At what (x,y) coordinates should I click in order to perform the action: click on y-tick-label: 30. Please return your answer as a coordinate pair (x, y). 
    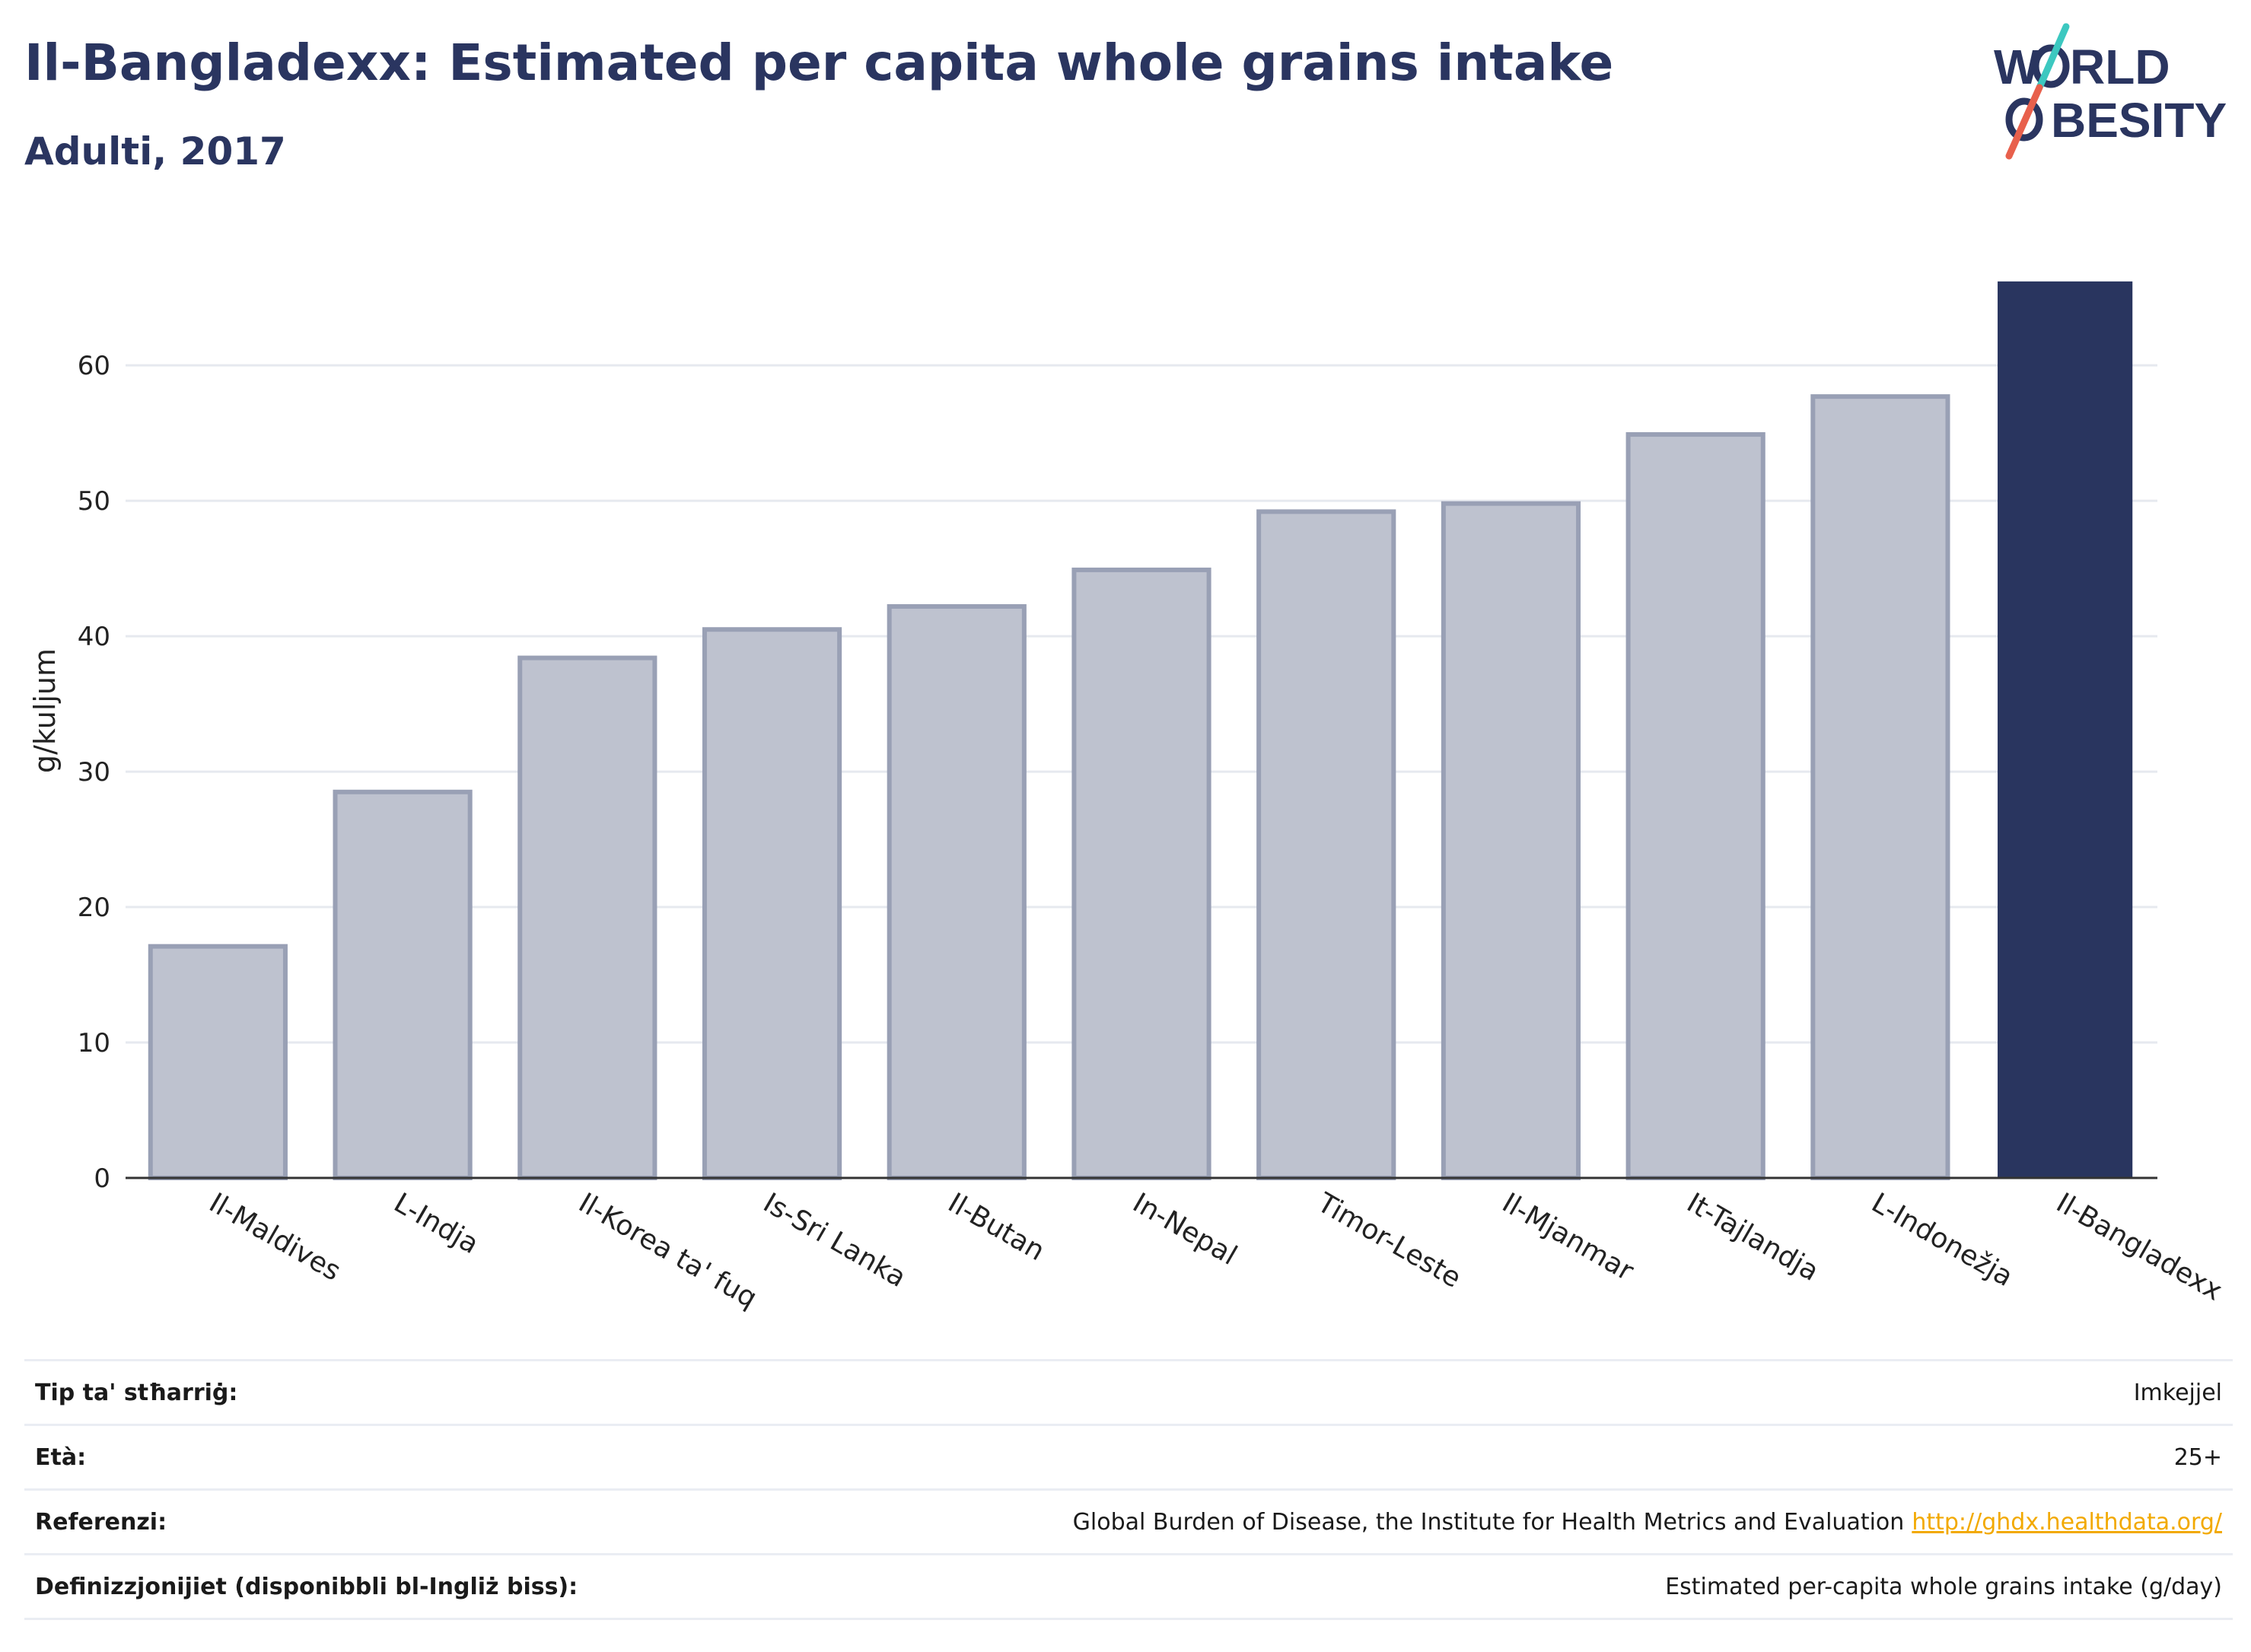
    Looking at the image, I should click on (94, 772).